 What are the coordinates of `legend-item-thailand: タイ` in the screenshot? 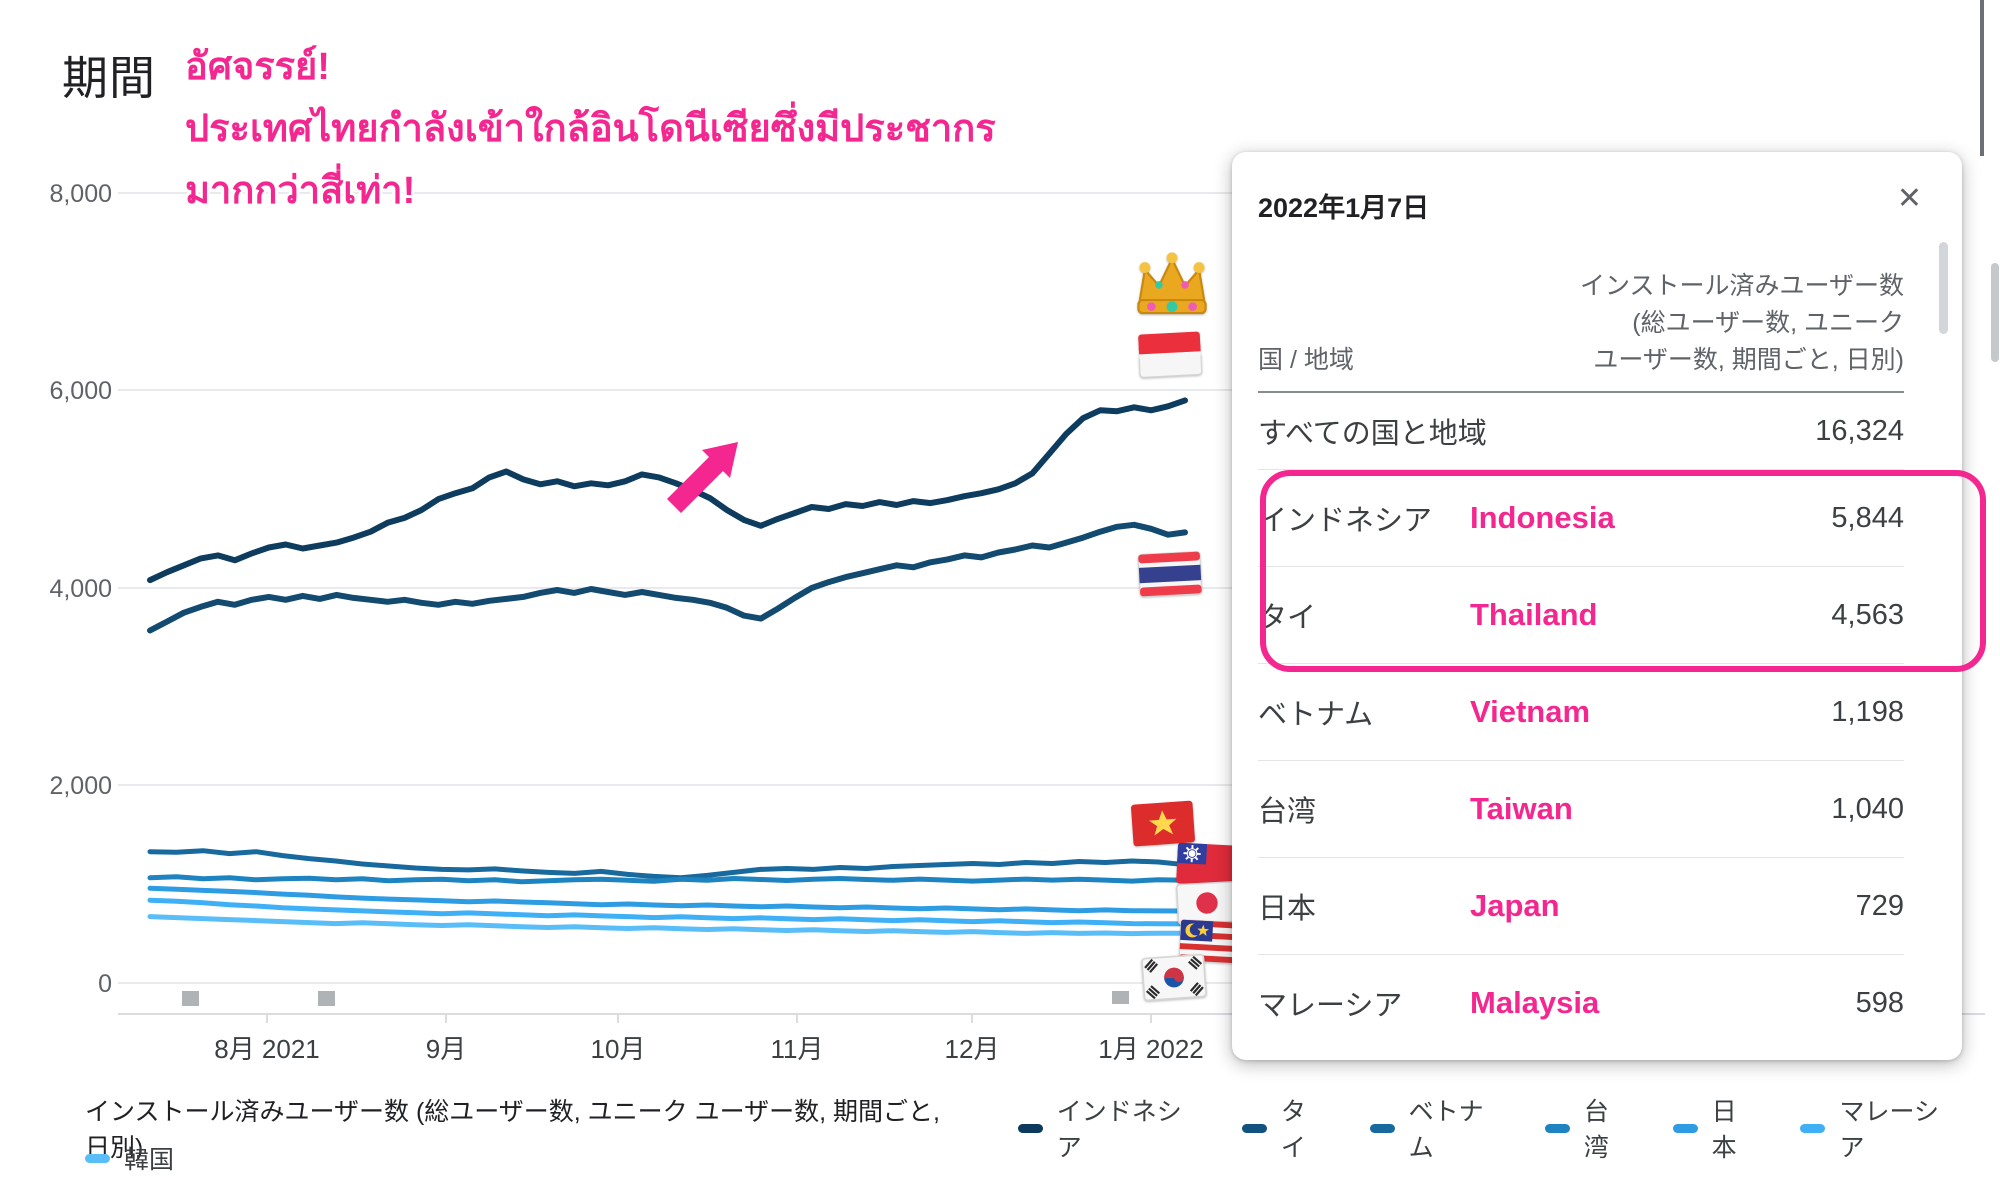 It's located at (1284, 1128).